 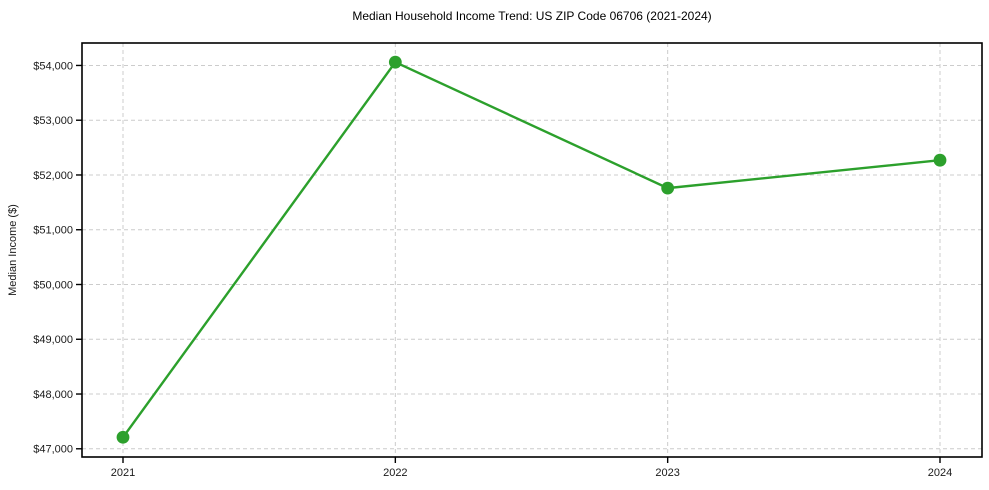 I want to click on y-tick-label: $52,000, so click(x=53, y=176).